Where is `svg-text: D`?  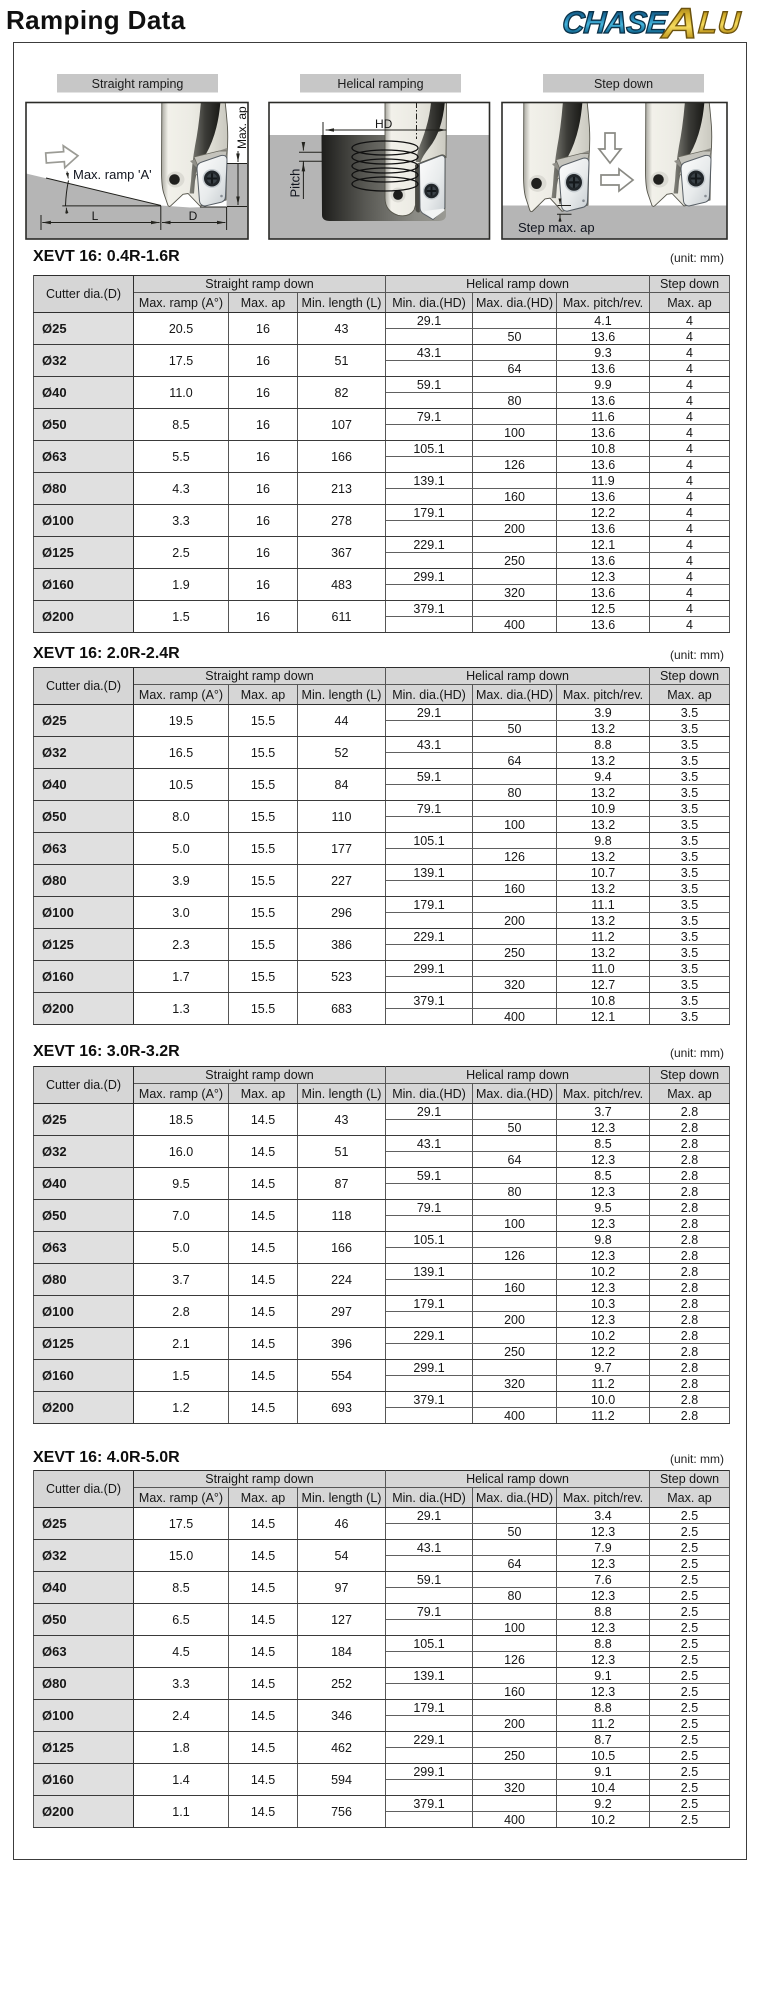 svg-text: D is located at coordinates (193, 216).